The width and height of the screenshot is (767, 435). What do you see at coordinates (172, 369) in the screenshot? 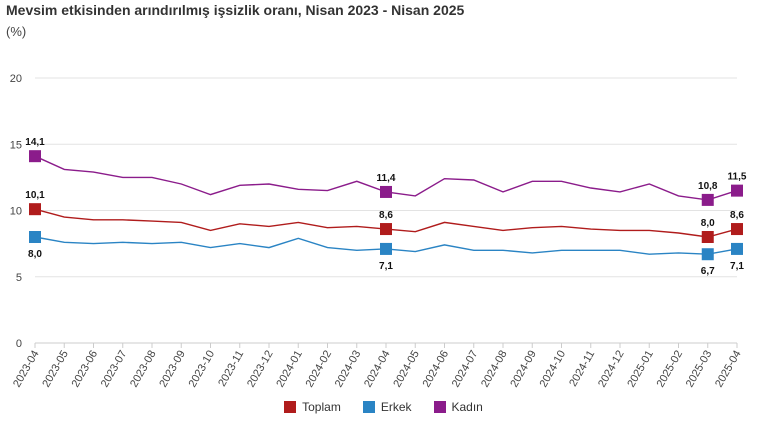
I see `x-tick-label: 2023-09` at bounding box center [172, 369].